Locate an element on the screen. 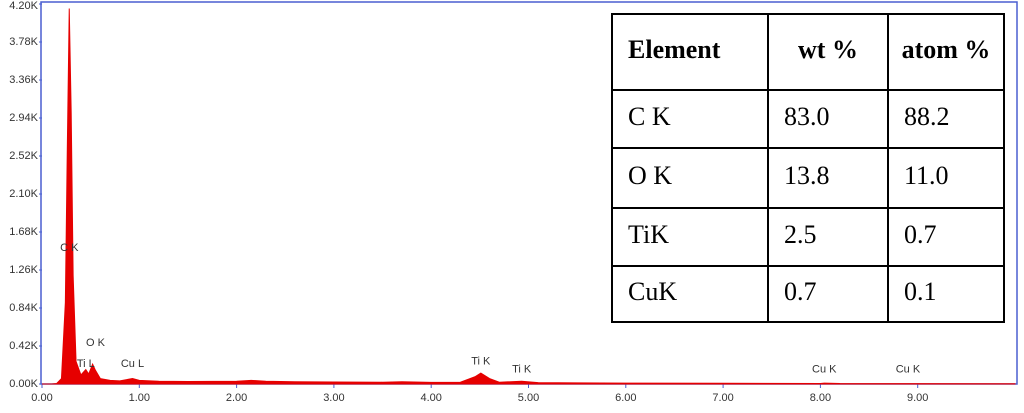 This screenshot has width=1024, height=413. table-cell: 13.8 is located at coordinates (807, 175).